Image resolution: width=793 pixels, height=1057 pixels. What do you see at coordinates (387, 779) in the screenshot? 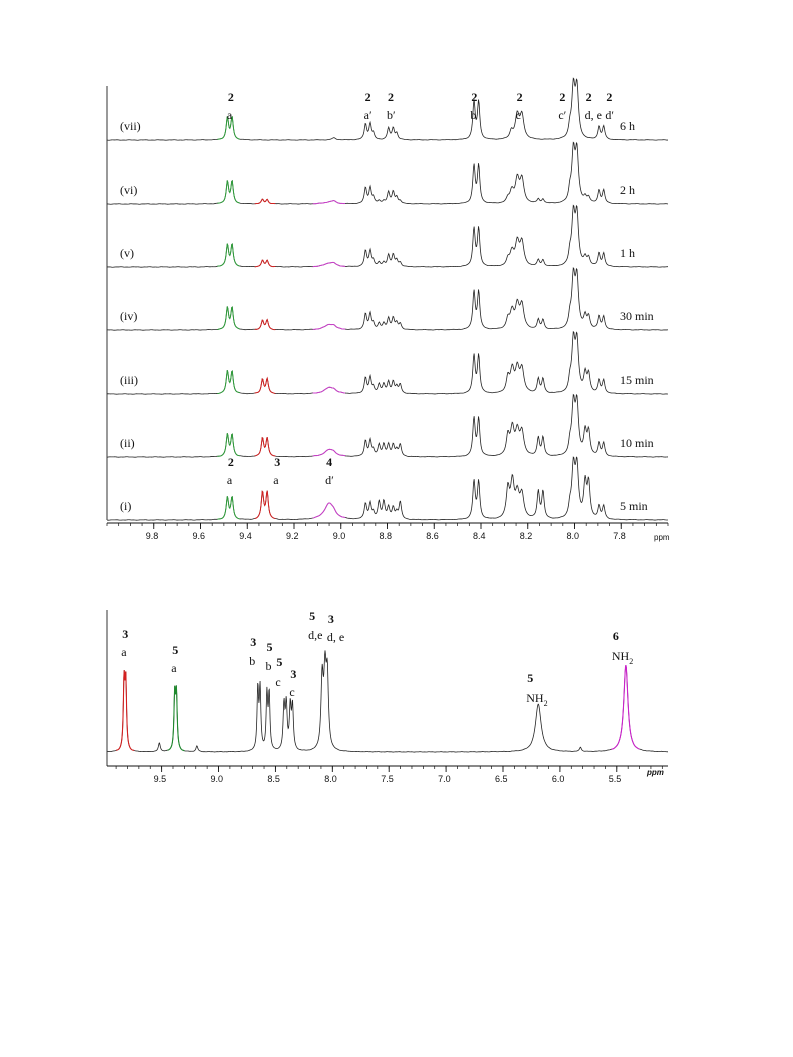
I see `panel2-tick-label: 7.5` at bounding box center [387, 779].